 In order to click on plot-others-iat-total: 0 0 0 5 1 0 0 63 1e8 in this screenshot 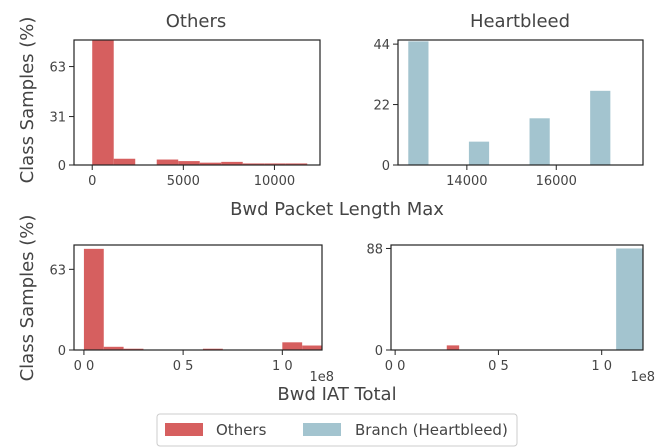, I will do `click(191, 314)`.